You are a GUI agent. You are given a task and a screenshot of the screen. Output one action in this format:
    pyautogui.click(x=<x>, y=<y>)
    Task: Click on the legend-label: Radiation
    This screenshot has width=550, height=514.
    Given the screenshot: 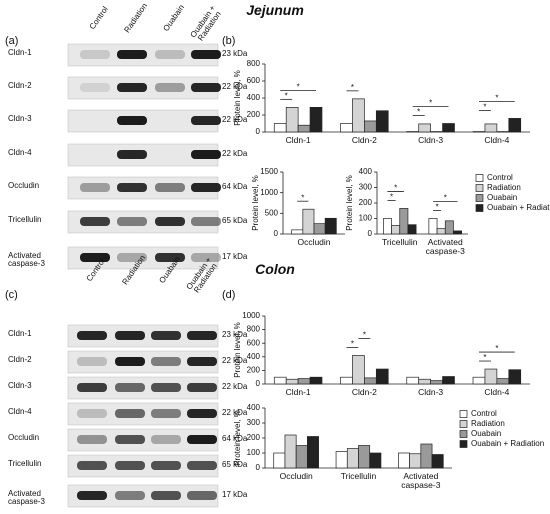 What is the action you would take?
    pyautogui.click(x=504, y=187)
    